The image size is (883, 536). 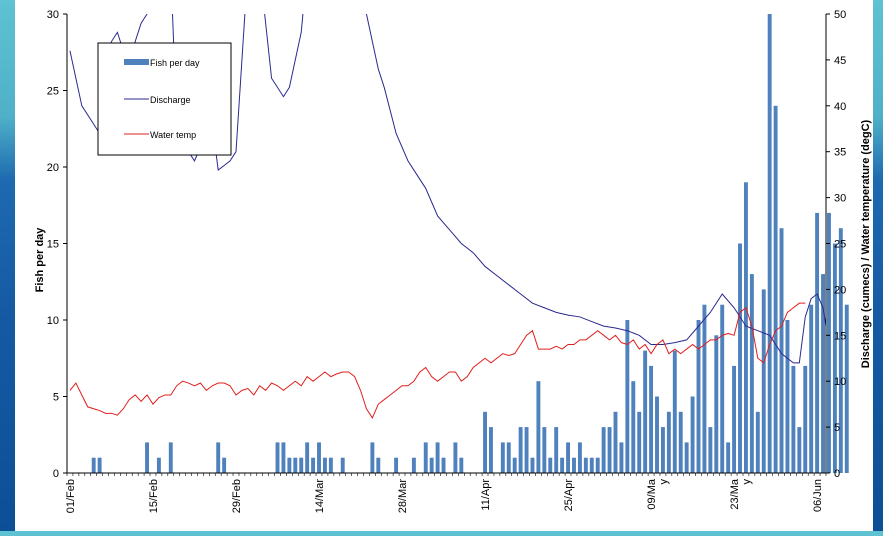 What do you see at coordinates (658, 493) in the screenshot?
I see `x-tick-label-group-98: 09/Ma y` at bounding box center [658, 493].